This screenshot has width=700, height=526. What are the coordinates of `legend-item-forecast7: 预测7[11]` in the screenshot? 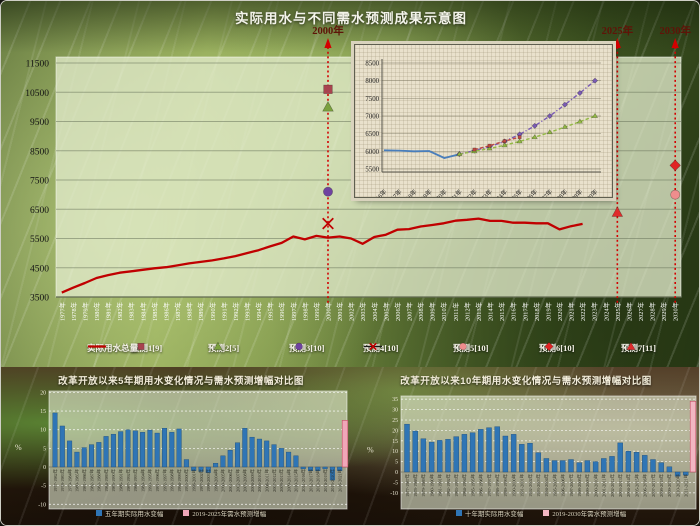 It's located at (638, 348).